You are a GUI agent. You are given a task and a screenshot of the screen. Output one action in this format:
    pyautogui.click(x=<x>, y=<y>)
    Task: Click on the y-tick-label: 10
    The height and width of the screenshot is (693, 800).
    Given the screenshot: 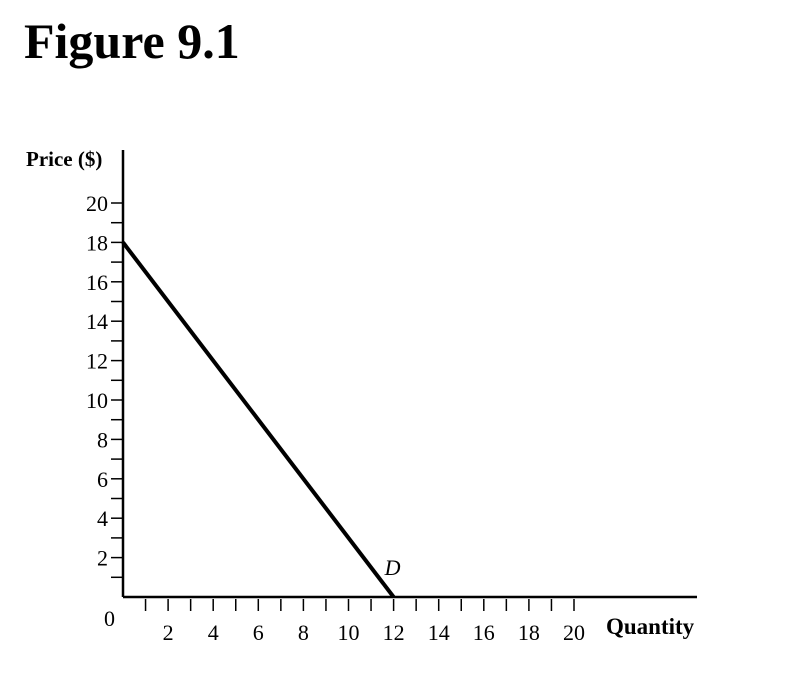 What is the action you would take?
    pyautogui.click(x=97, y=400)
    